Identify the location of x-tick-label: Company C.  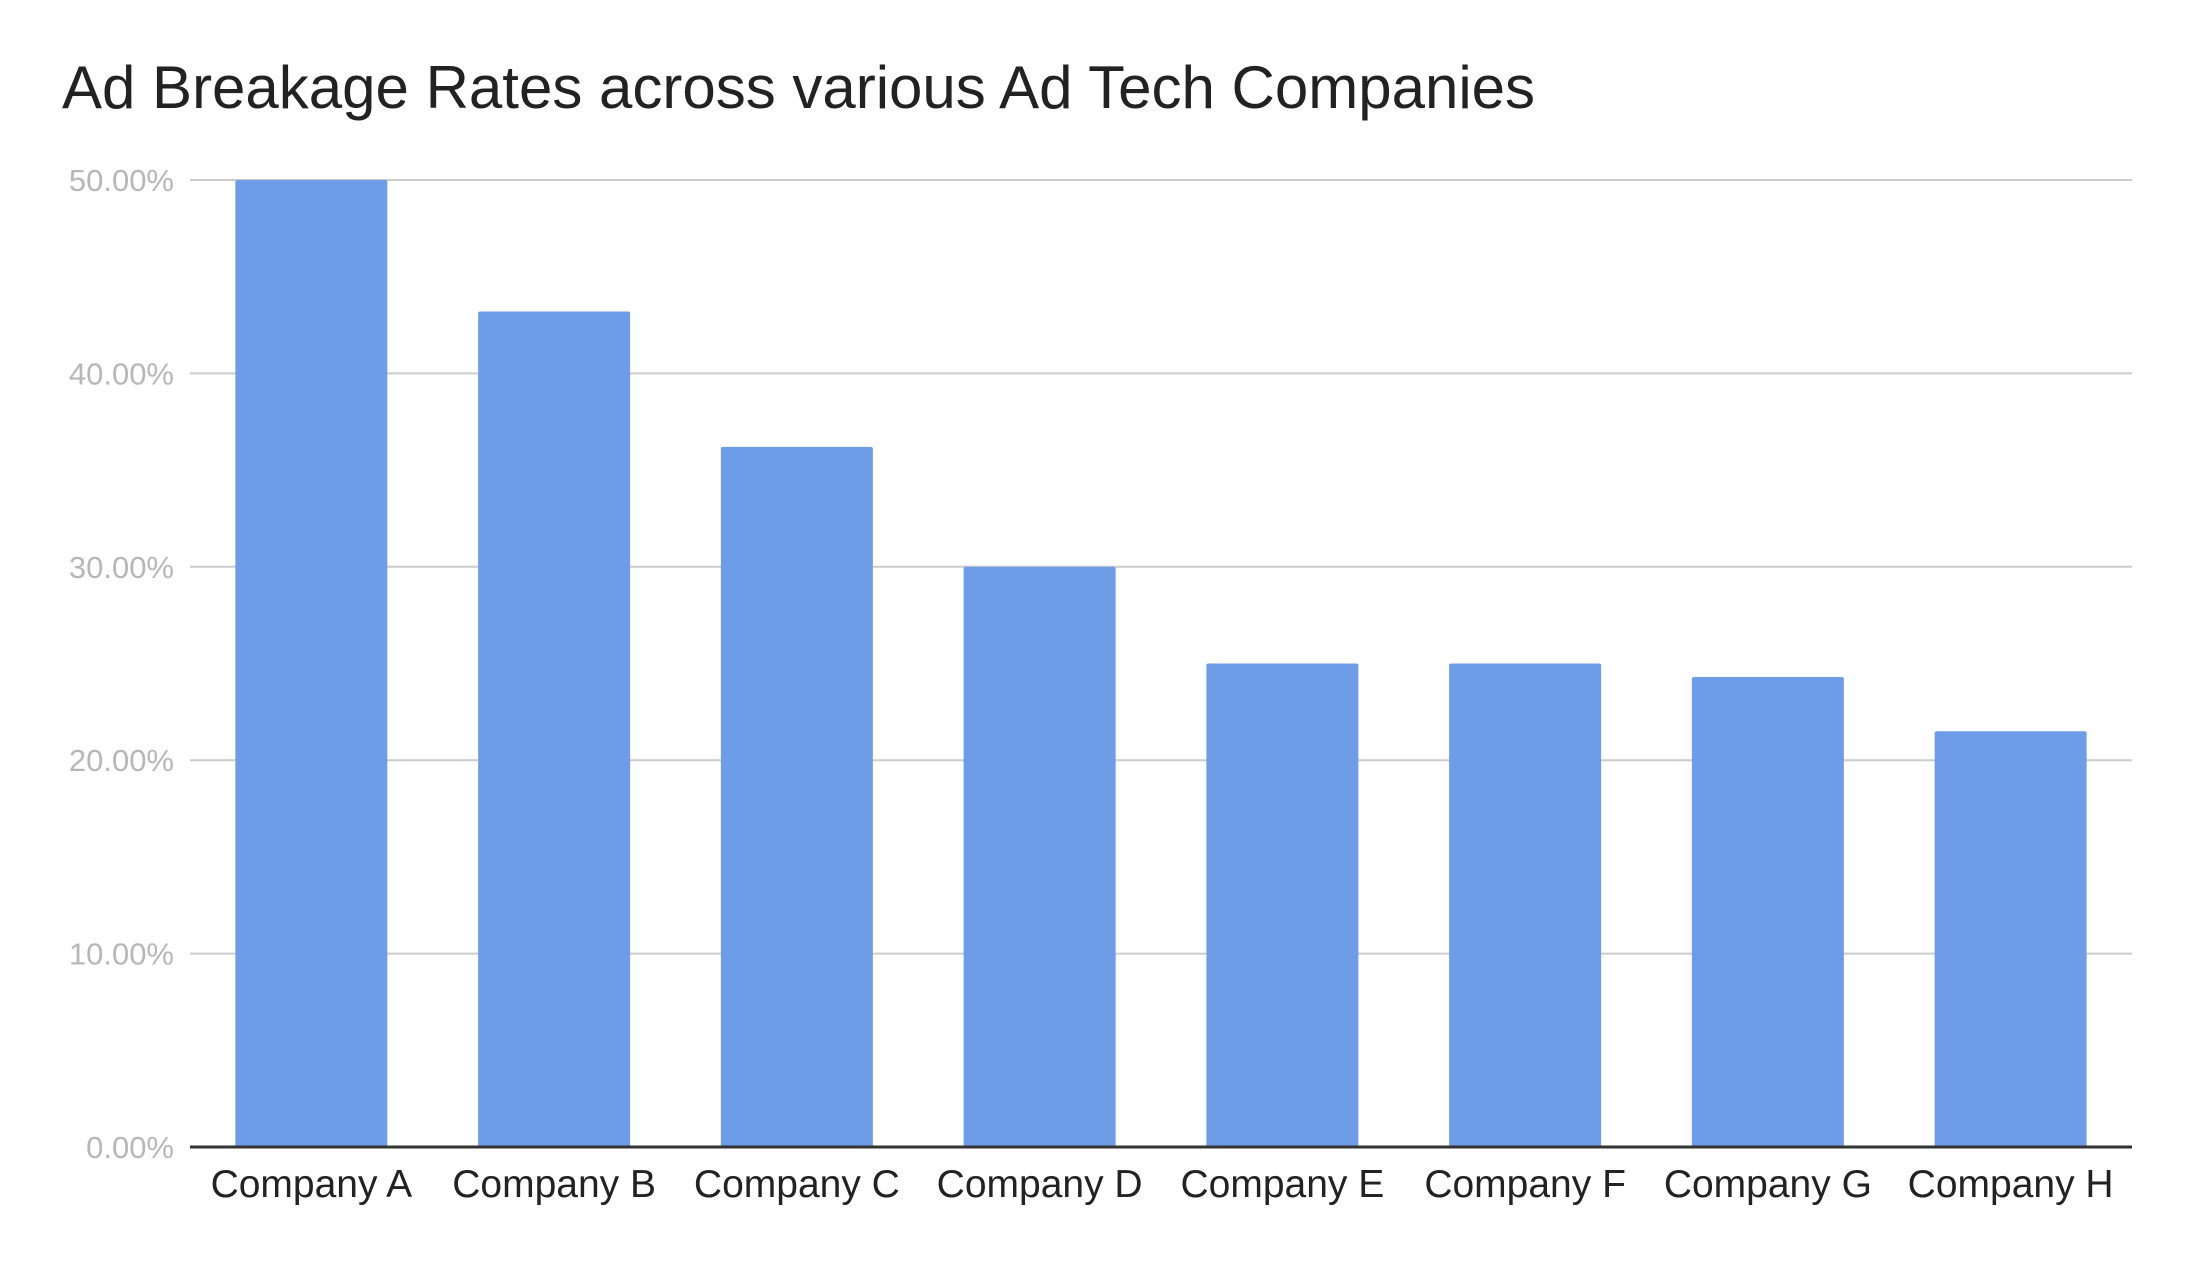
(797, 1184).